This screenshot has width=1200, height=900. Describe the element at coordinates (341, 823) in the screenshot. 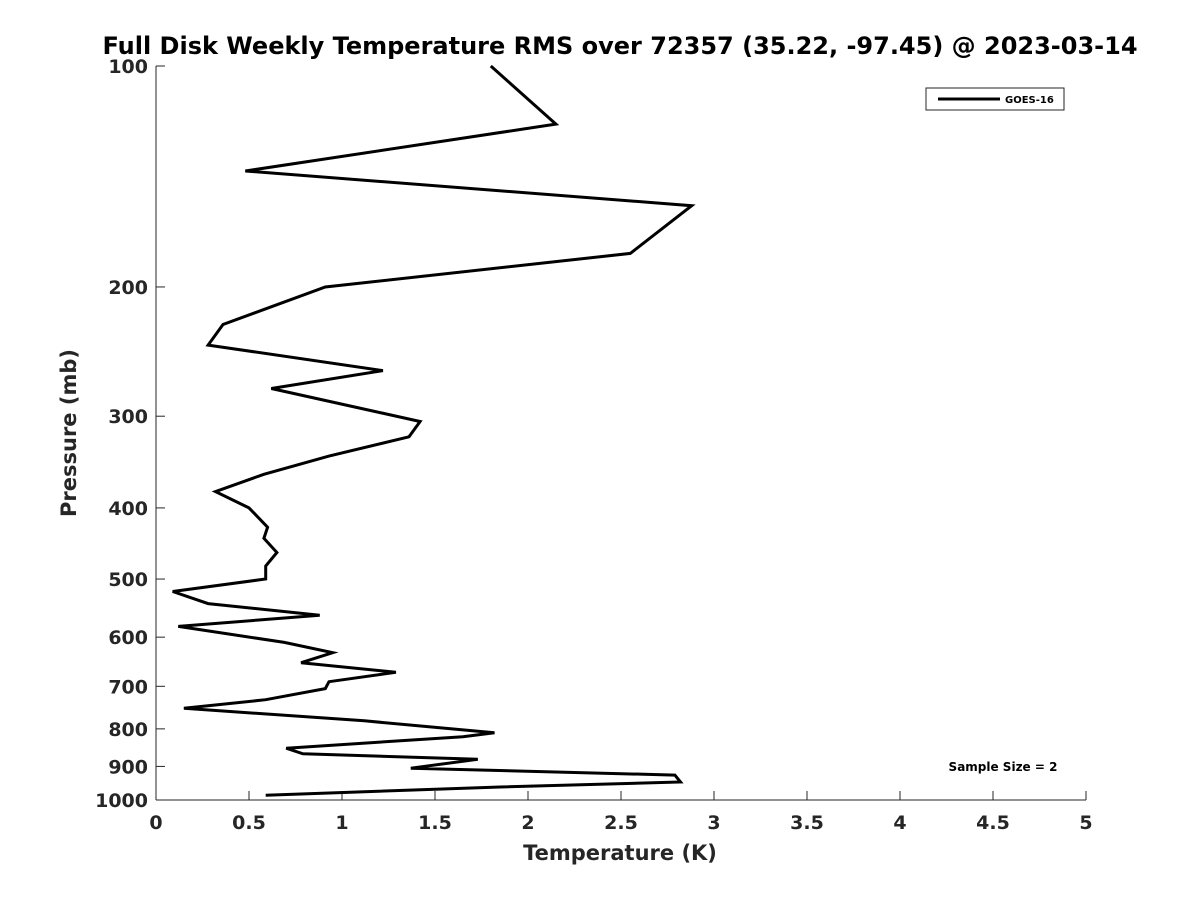

I see `x-tick-label: 1` at that location.